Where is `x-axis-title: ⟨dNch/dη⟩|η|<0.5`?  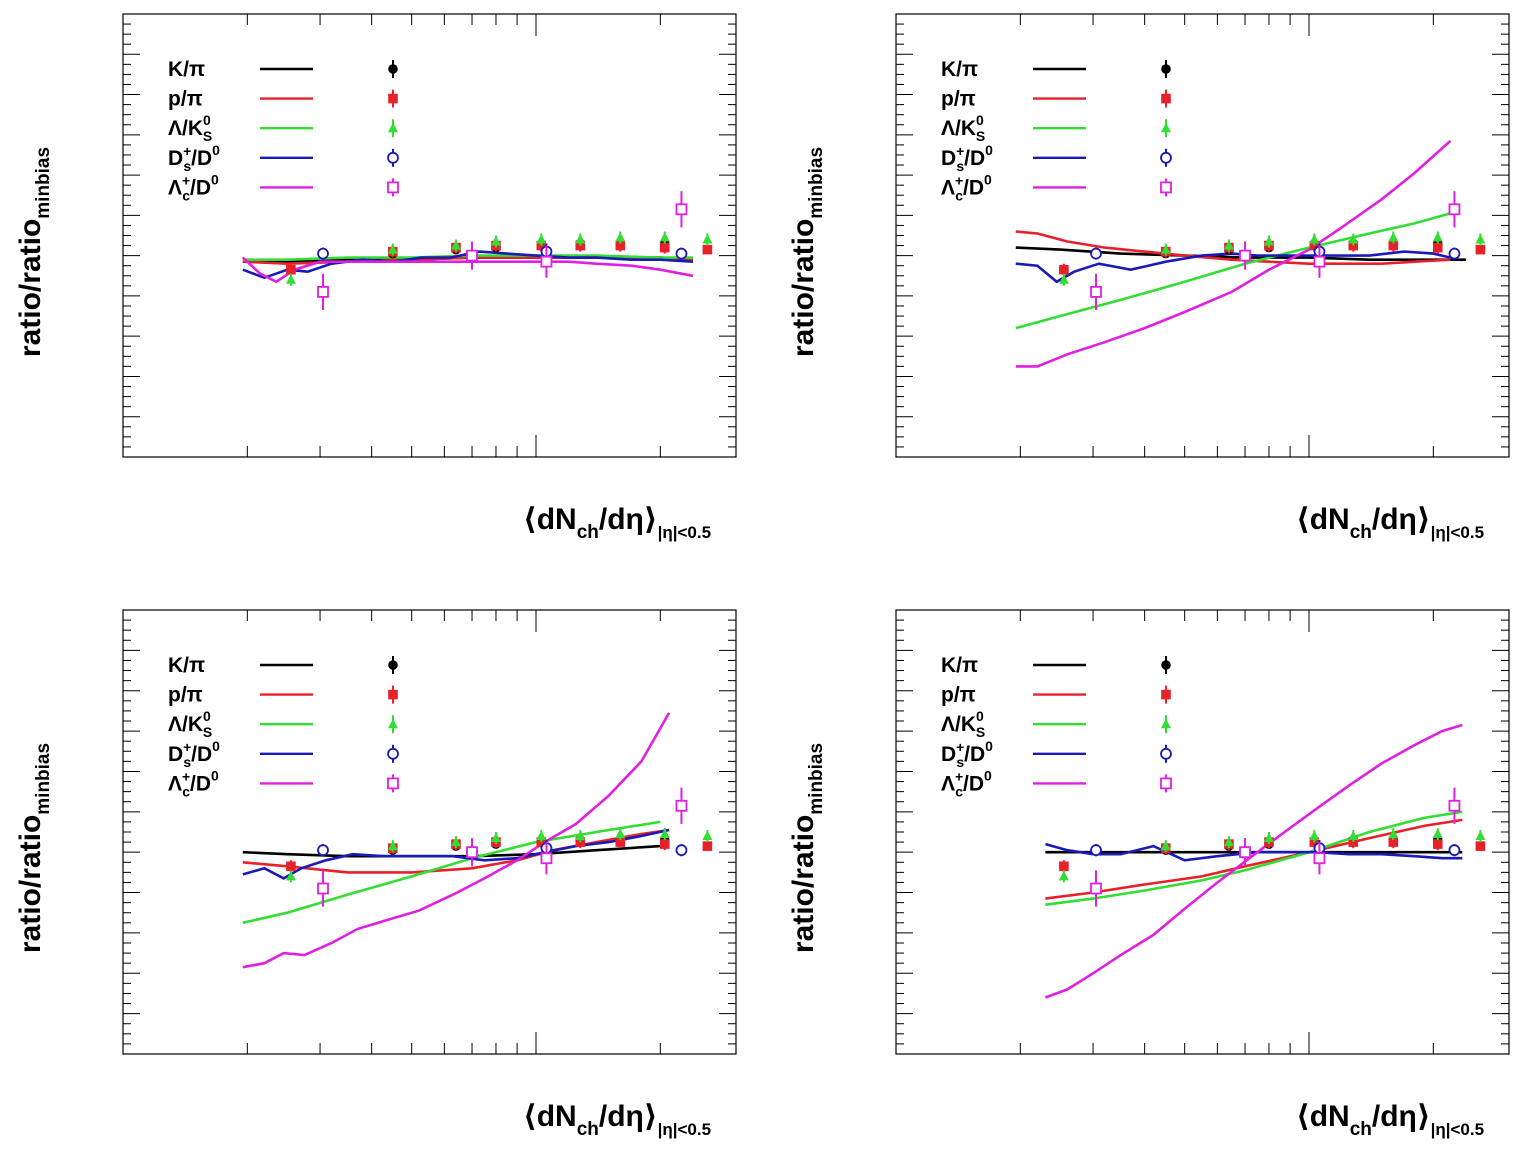 x-axis-title: ⟨dNch/dη⟩|η|<0.5 is located at coordinates (617, 523).